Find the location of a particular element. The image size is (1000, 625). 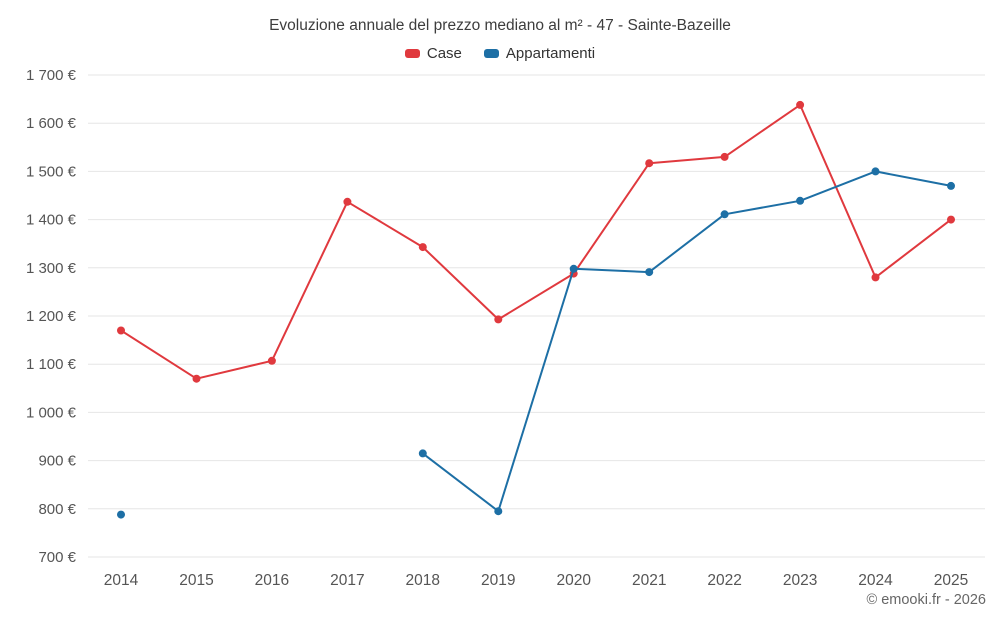

x-axis-tick-label: 2014 is located at coordinates (121, 580).